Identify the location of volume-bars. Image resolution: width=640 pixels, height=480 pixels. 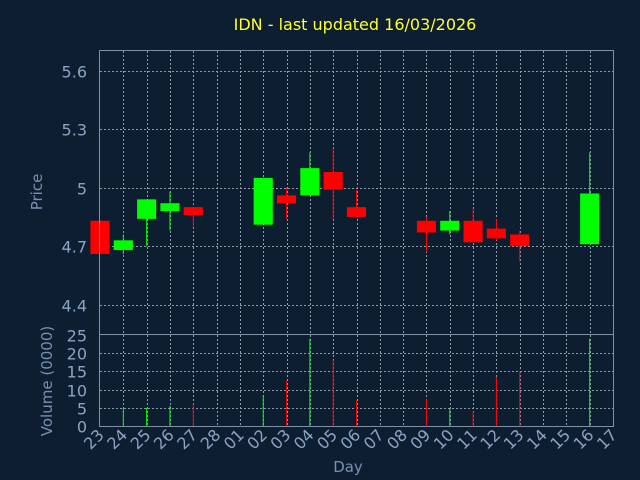
(356, 382).